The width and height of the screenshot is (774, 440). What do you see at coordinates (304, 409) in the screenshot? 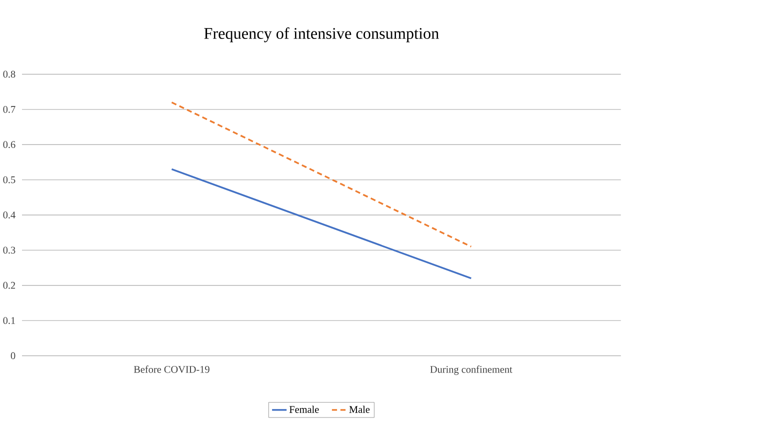
I see `legend-label: Female` at bounding box center [304, 409].